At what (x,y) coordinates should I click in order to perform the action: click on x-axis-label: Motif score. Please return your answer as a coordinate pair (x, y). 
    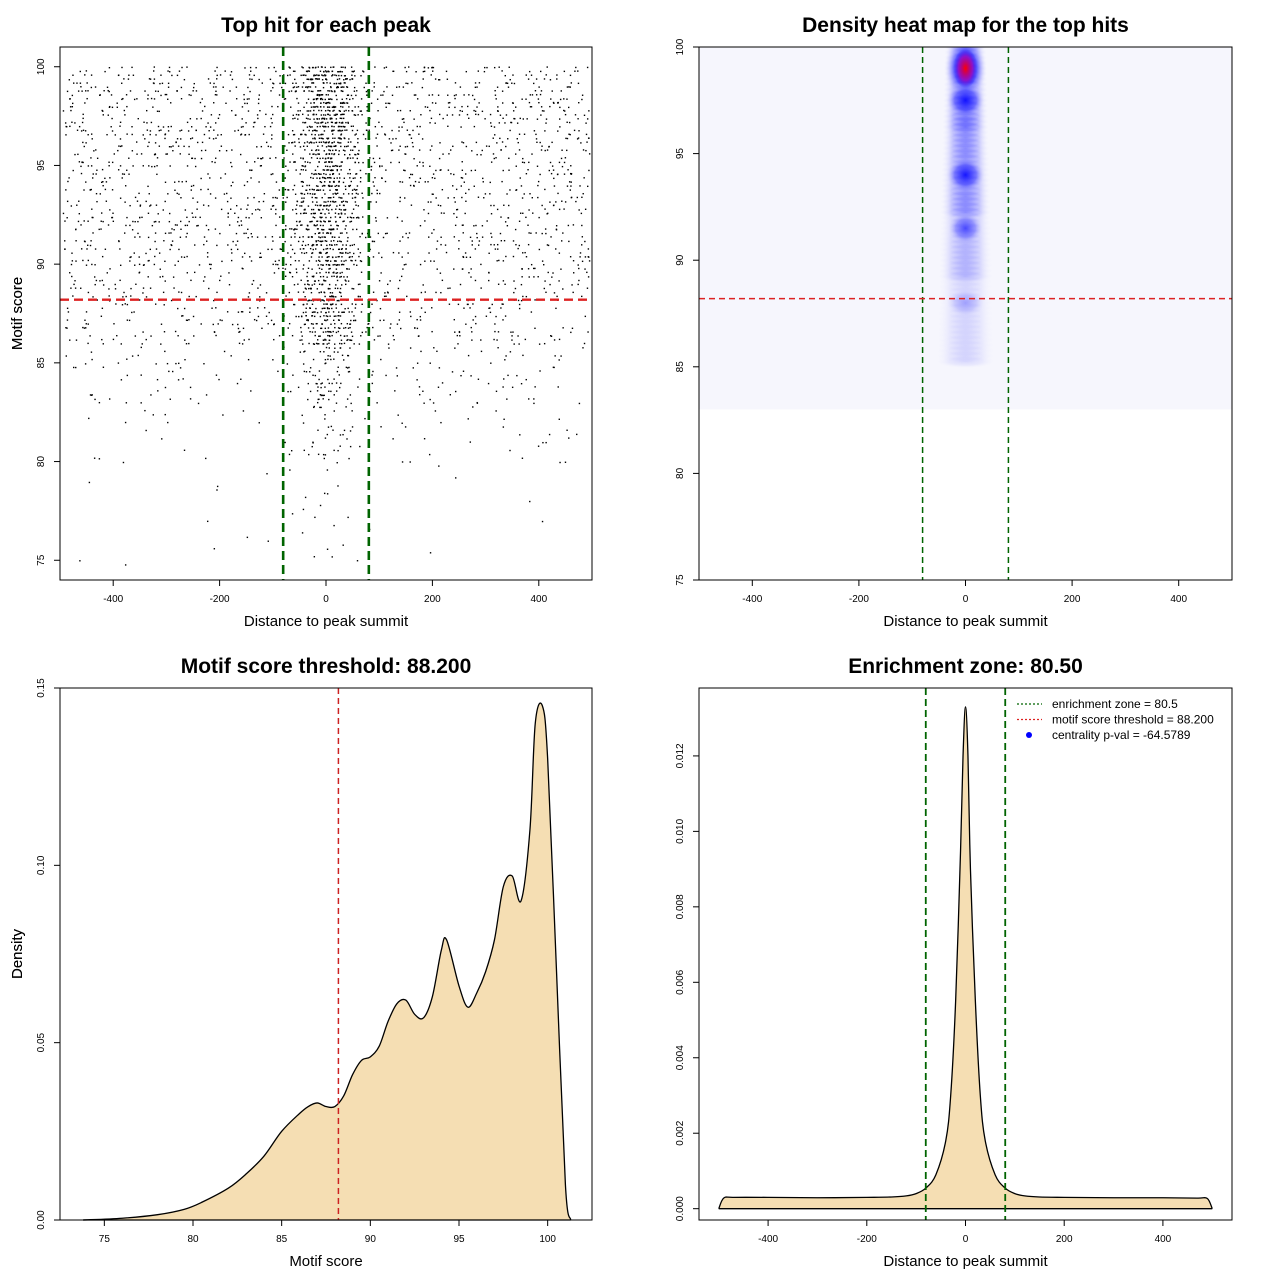
    Looking at the image, I should click on (325, 1261).